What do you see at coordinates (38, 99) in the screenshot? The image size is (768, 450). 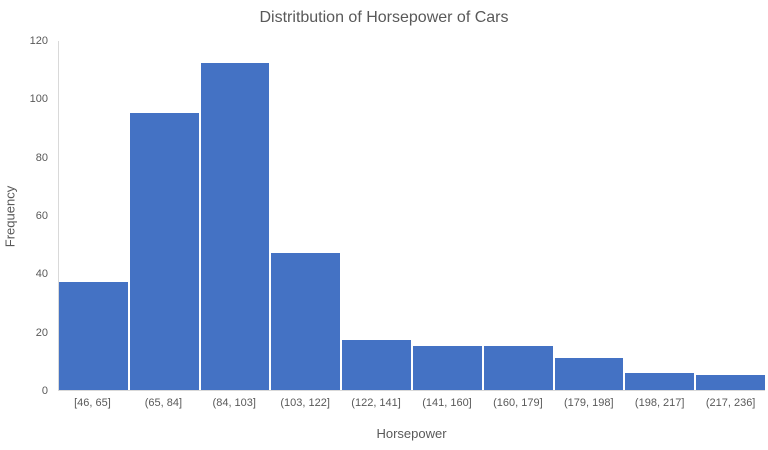 I see `y-tick-label: 100` at bounding box center [38, 99].